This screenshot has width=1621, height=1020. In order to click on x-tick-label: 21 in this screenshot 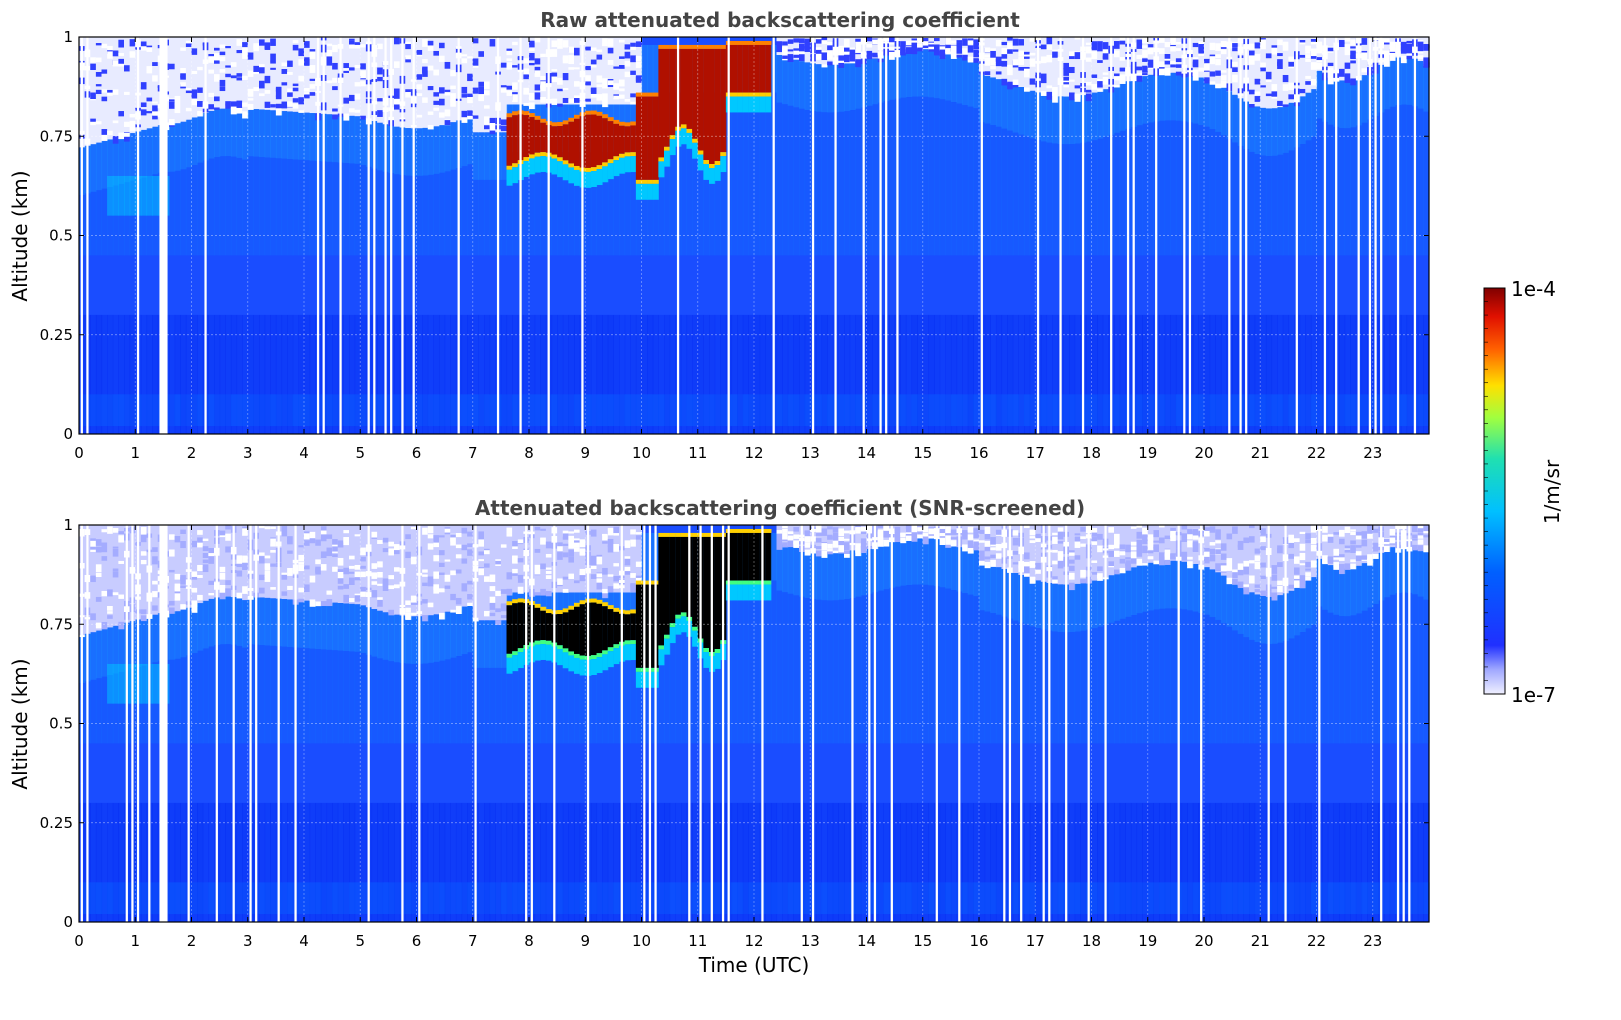, I will do `click(1260, 453)`.